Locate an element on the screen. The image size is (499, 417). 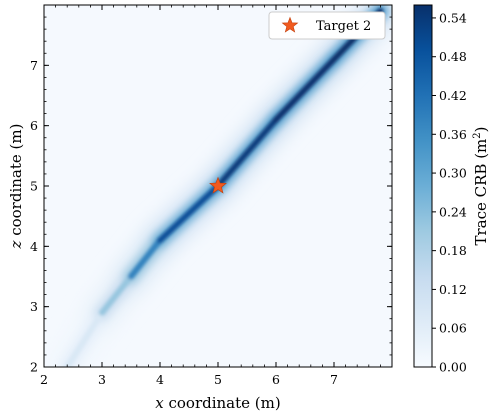
target-2-star is located at coordinates (218, 185).